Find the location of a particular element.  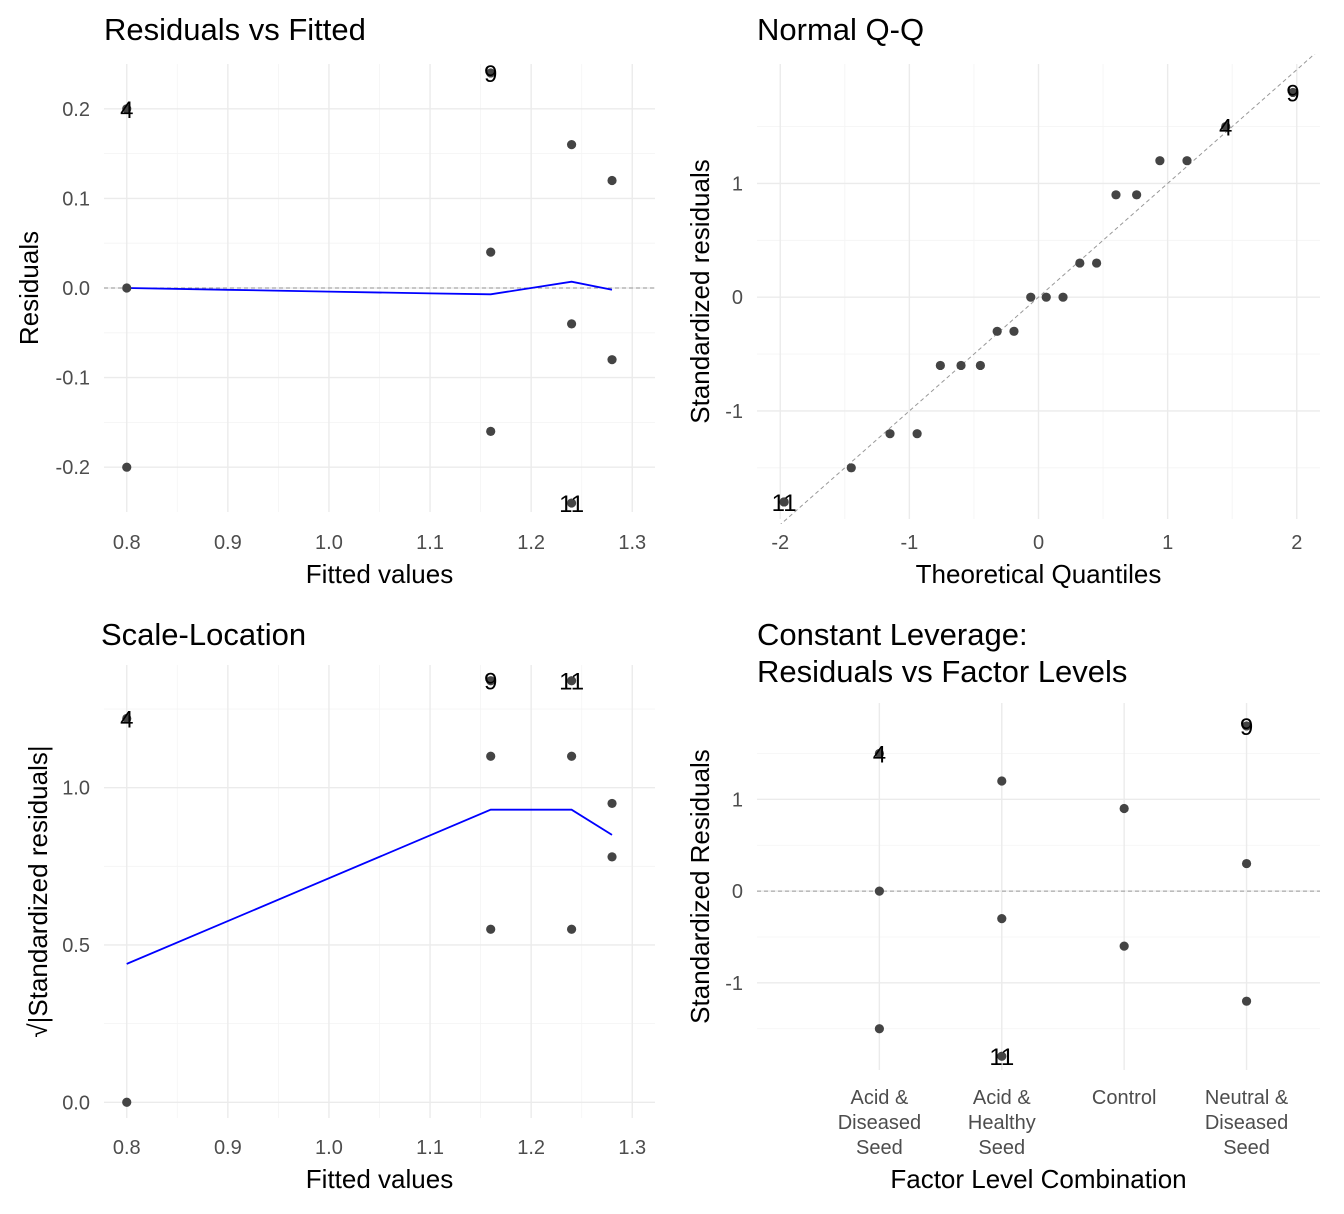

y-tick-label: 0.5 is located at coordinates (76, 946).